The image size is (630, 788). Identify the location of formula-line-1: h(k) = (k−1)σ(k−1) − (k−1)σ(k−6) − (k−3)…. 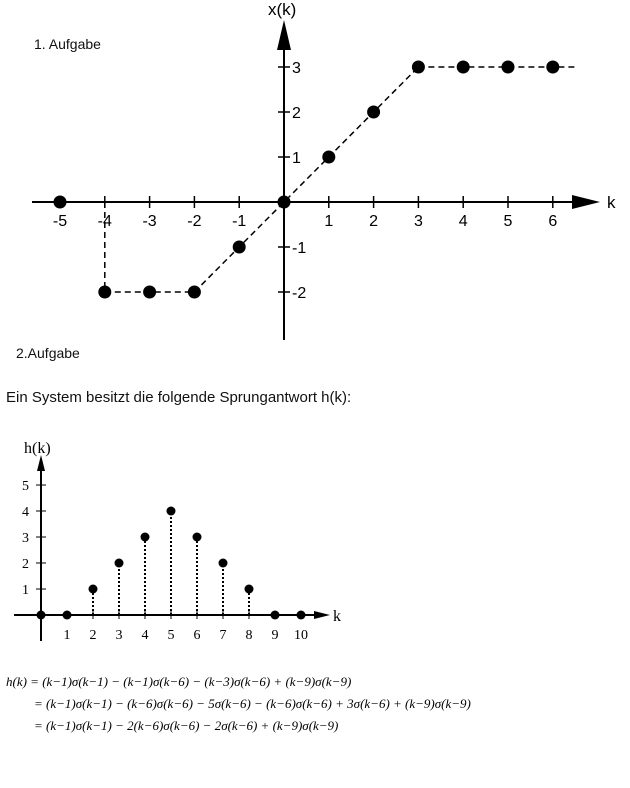
(179, 681).